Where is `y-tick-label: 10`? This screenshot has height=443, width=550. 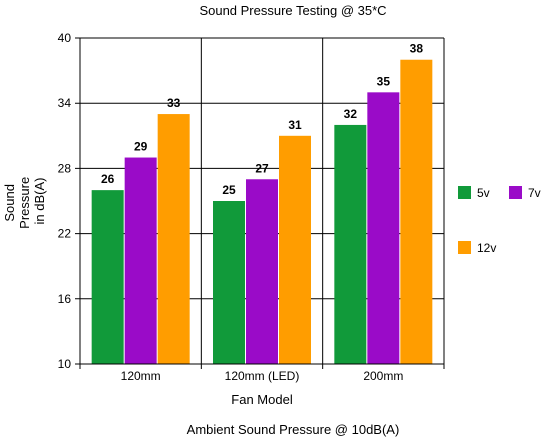
y-tick-label: 10 is located at coordinates (65, 364).